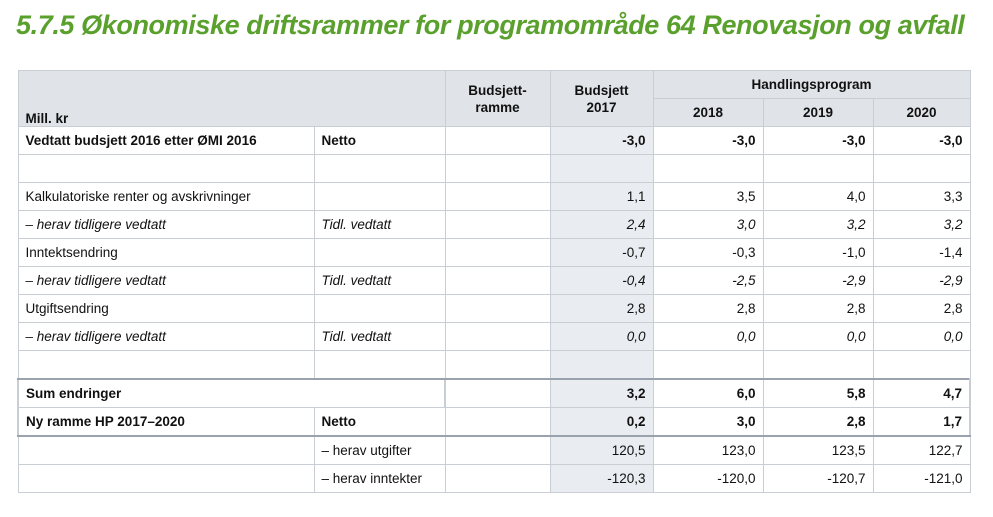 This screenshot has height=517, width=993. Describe the element at coordinates (166, 252) in the screenshot. I see `row-label: Inntektsendring` at that location.